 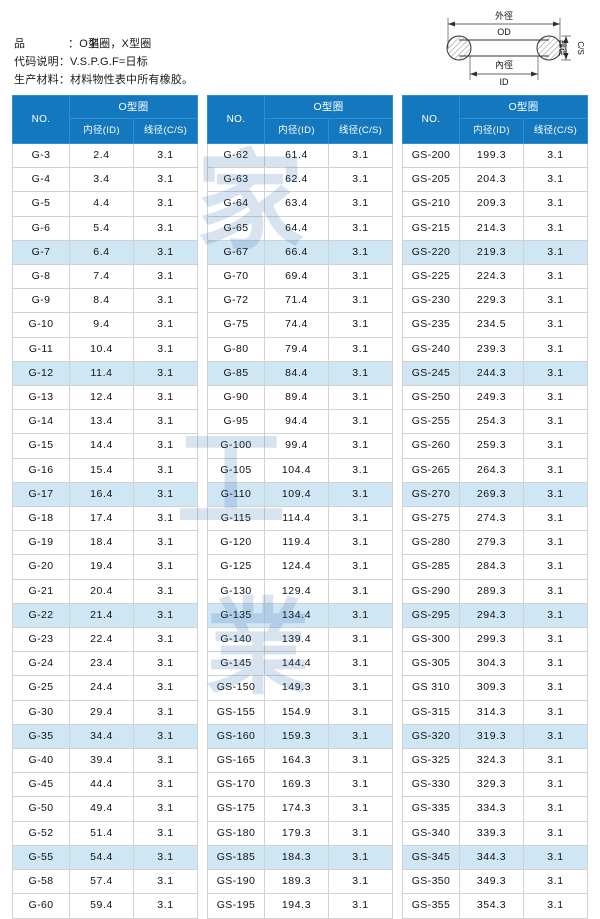 I want to click on cell-no: G-21, so click(x=41, y=591).